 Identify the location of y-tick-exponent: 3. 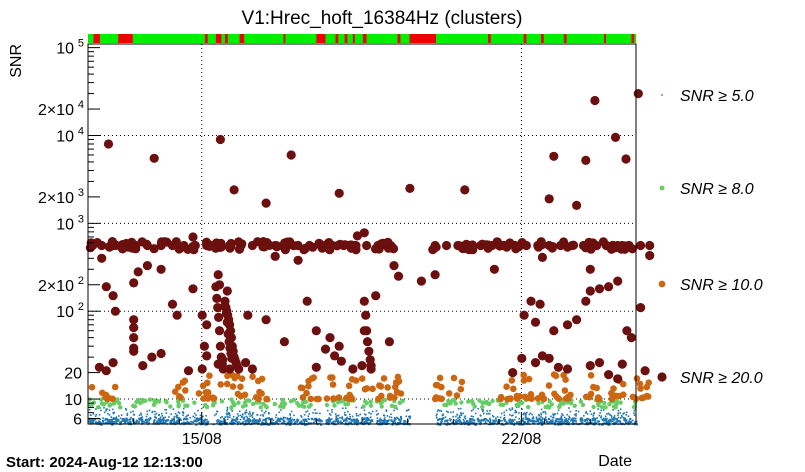
(81, 193).